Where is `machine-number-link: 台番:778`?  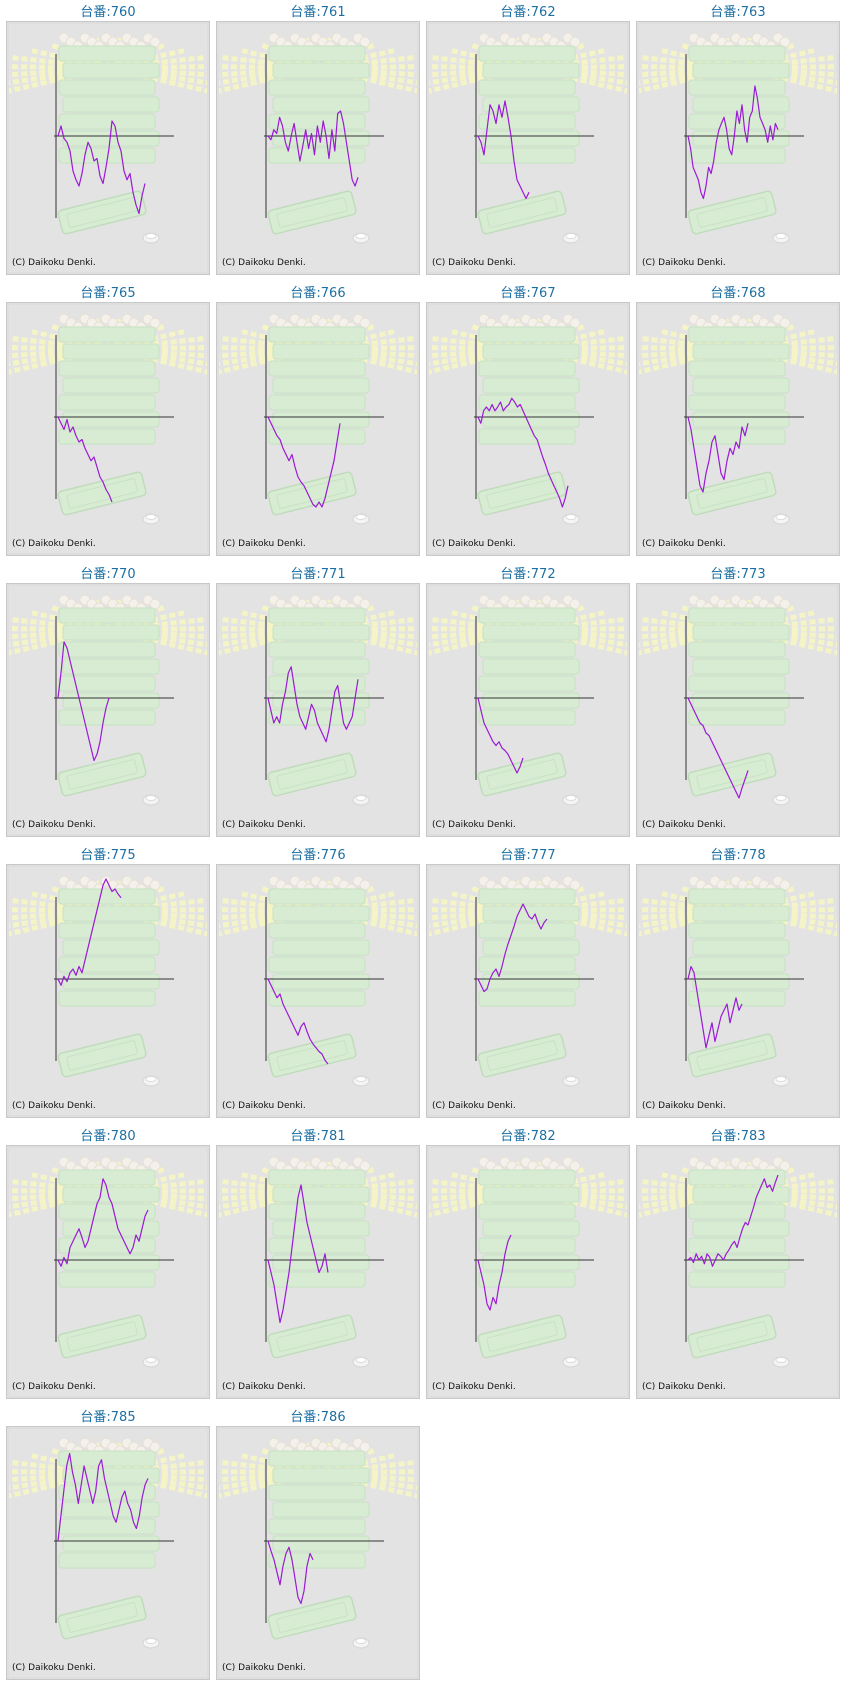
machine-number-link: 台番:778 is located at coordinates (738, 855).